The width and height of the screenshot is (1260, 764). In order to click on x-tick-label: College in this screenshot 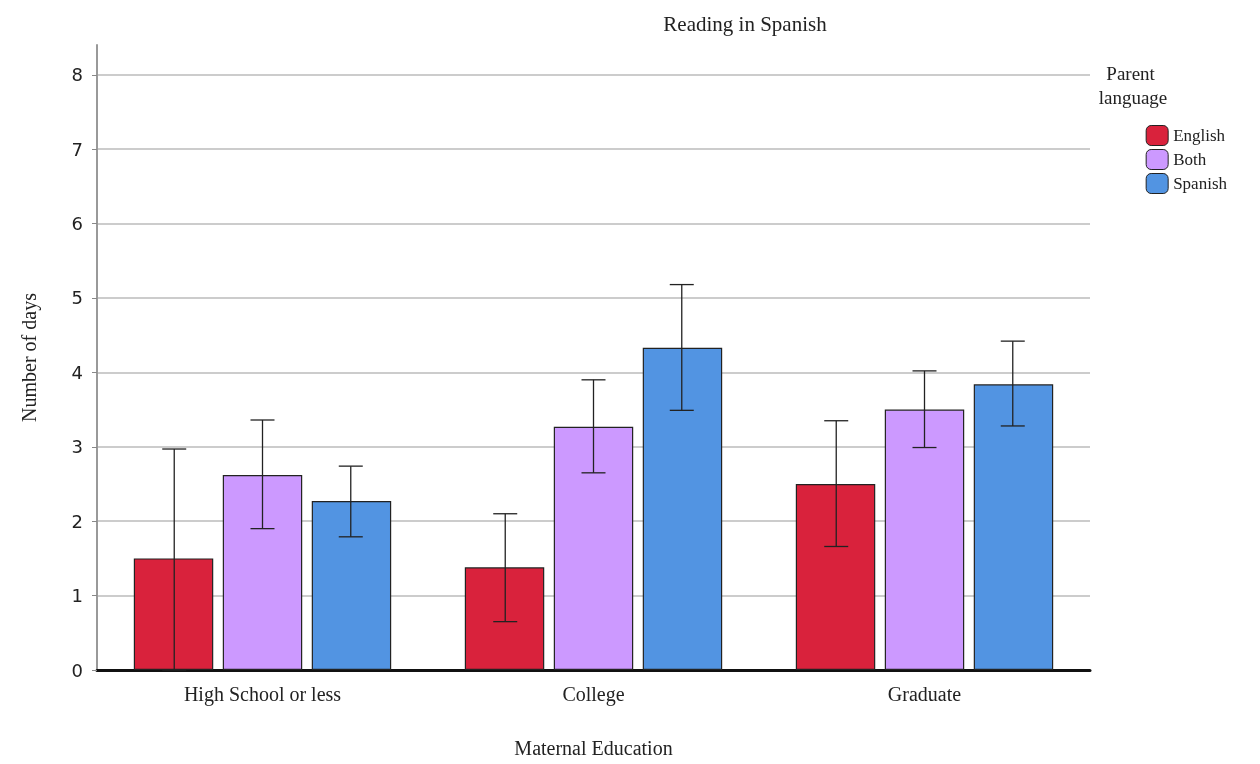, I will do `click(593, 694)`.